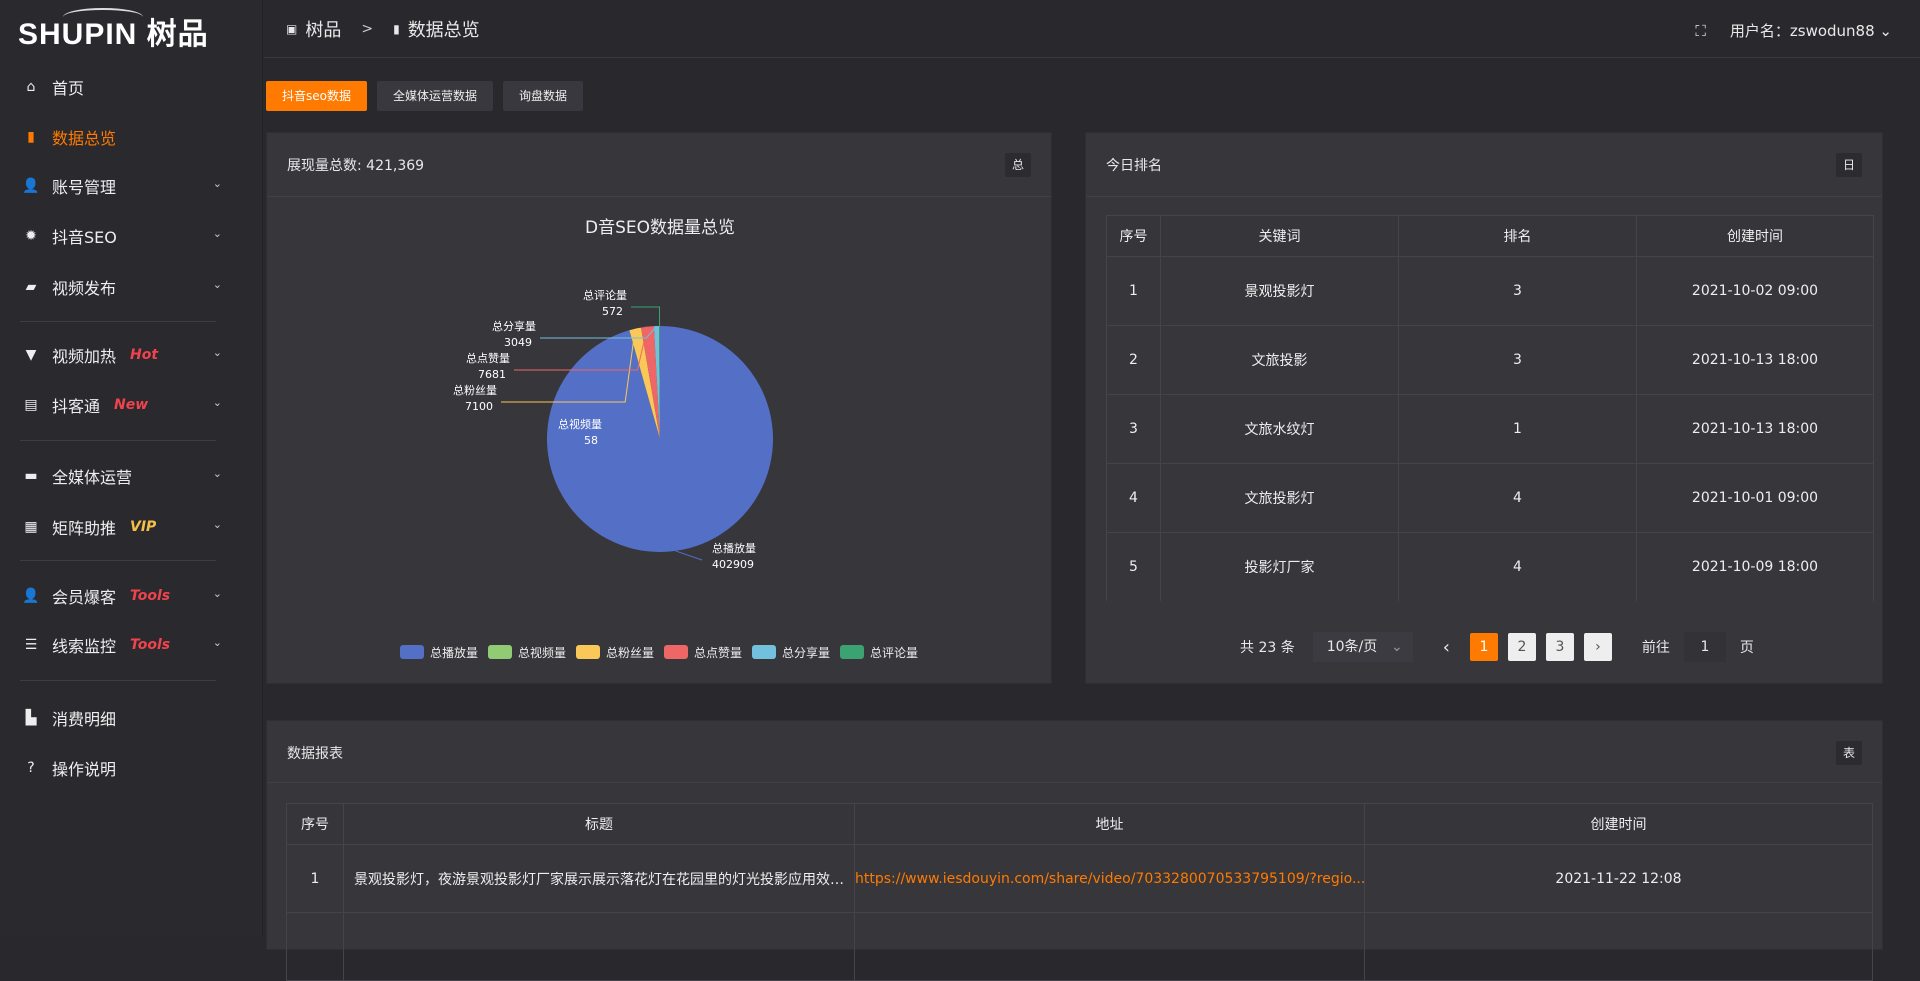 Image resolution: width=1920 pixels, height=981 pixels. I want to click on sidebar-item-5: ▰ 视频发布 ⌄, so click(127, 287).